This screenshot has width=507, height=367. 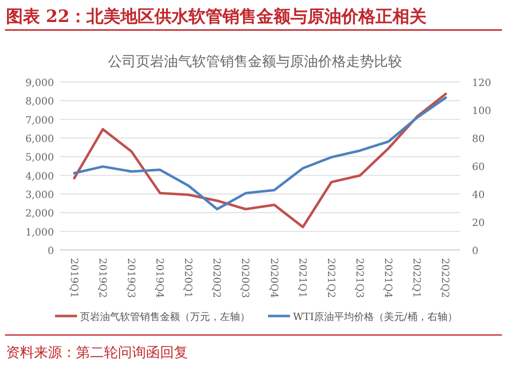 I want to click on legend-label: WTI原油平均价格（美元/桶，右轴）, so click(x=375, y=317).